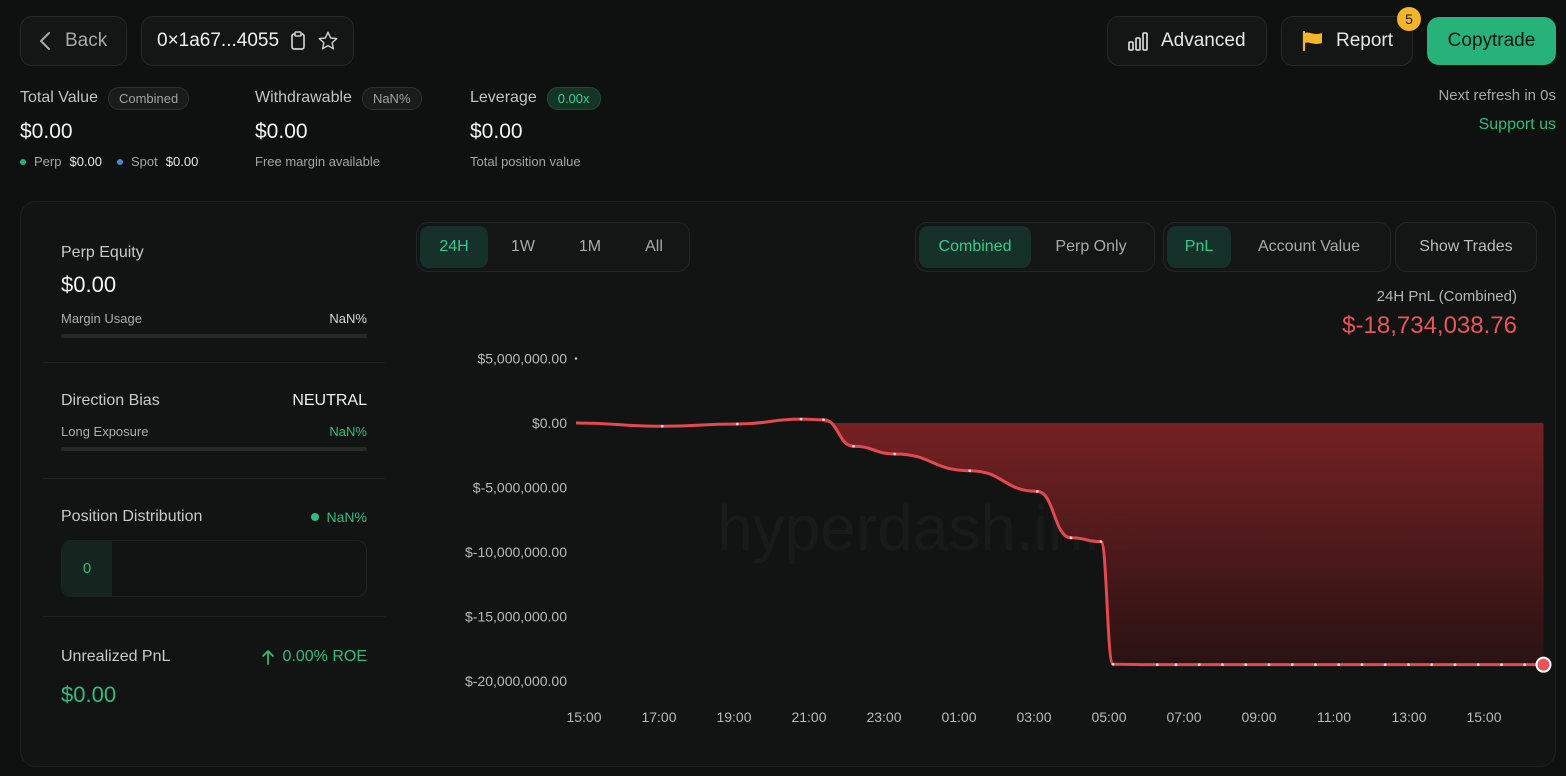 This screenshot has height=776, width=1566. Describe the element at coordinates (1466, 247) in the screenshot. I see `show-trades-button: Show Trades` at that location.